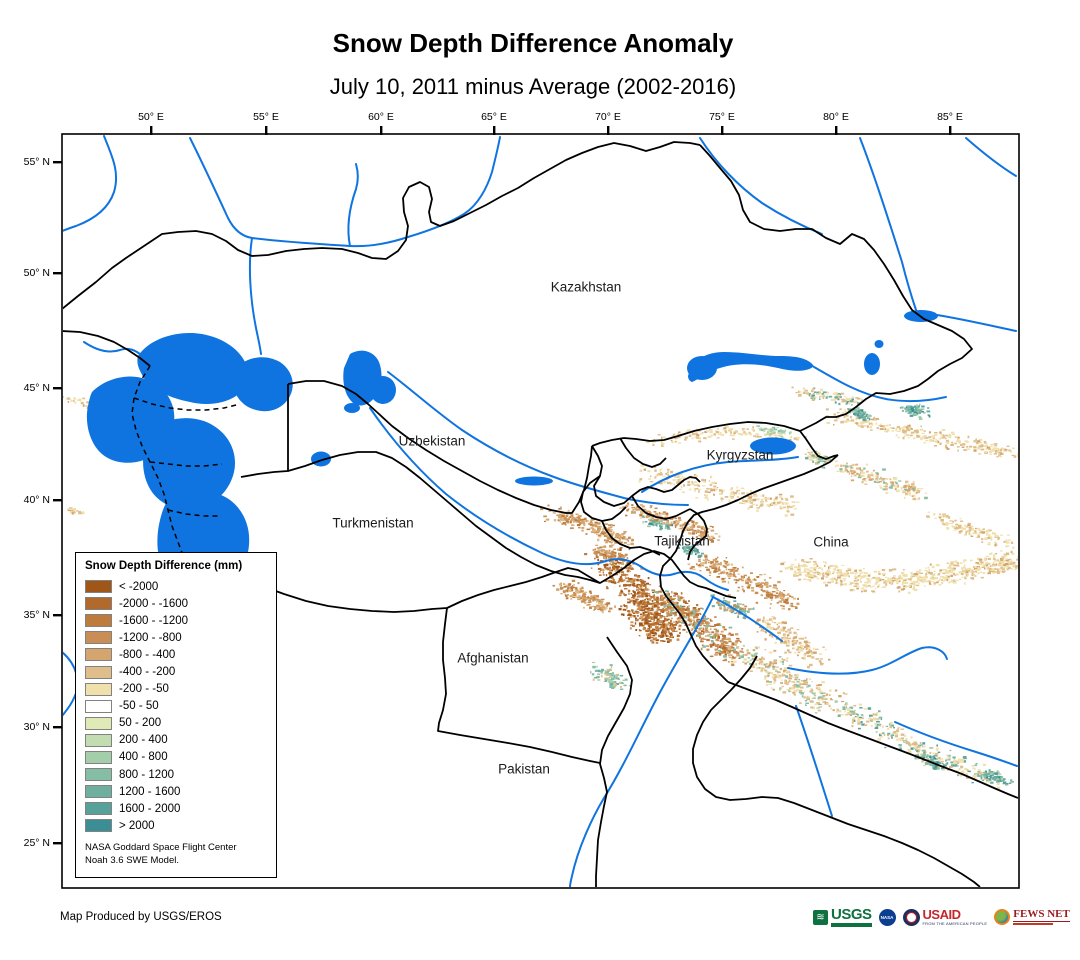  Describe the element at coordinates (36, 843) in the screenshot. I see `axis-tick-label: 25° N` at that location.